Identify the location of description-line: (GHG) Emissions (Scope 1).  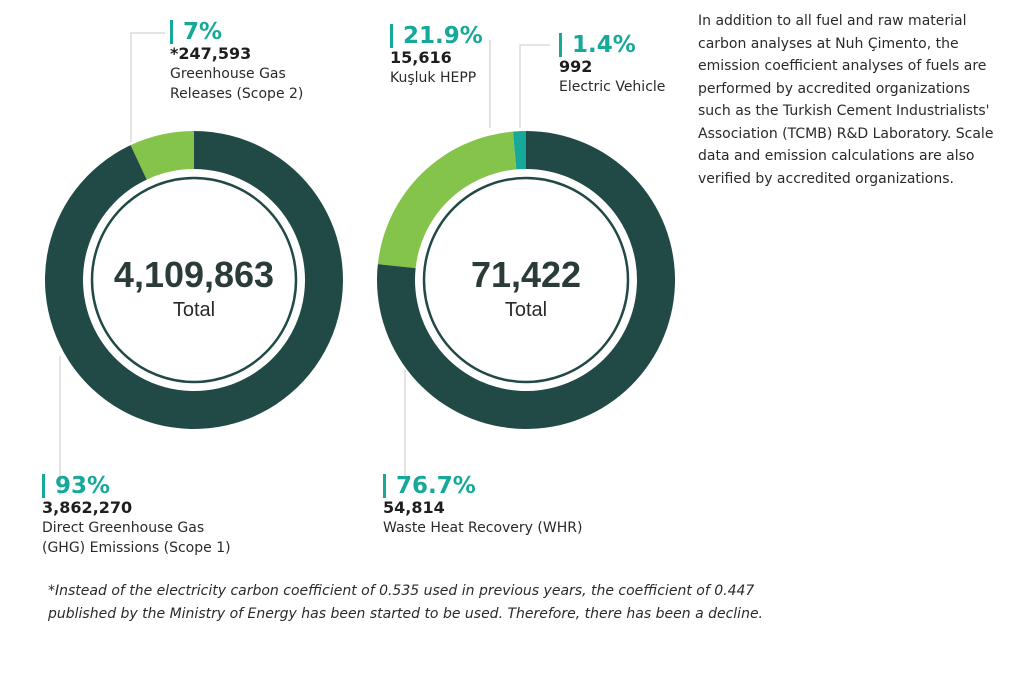
(136, 548).